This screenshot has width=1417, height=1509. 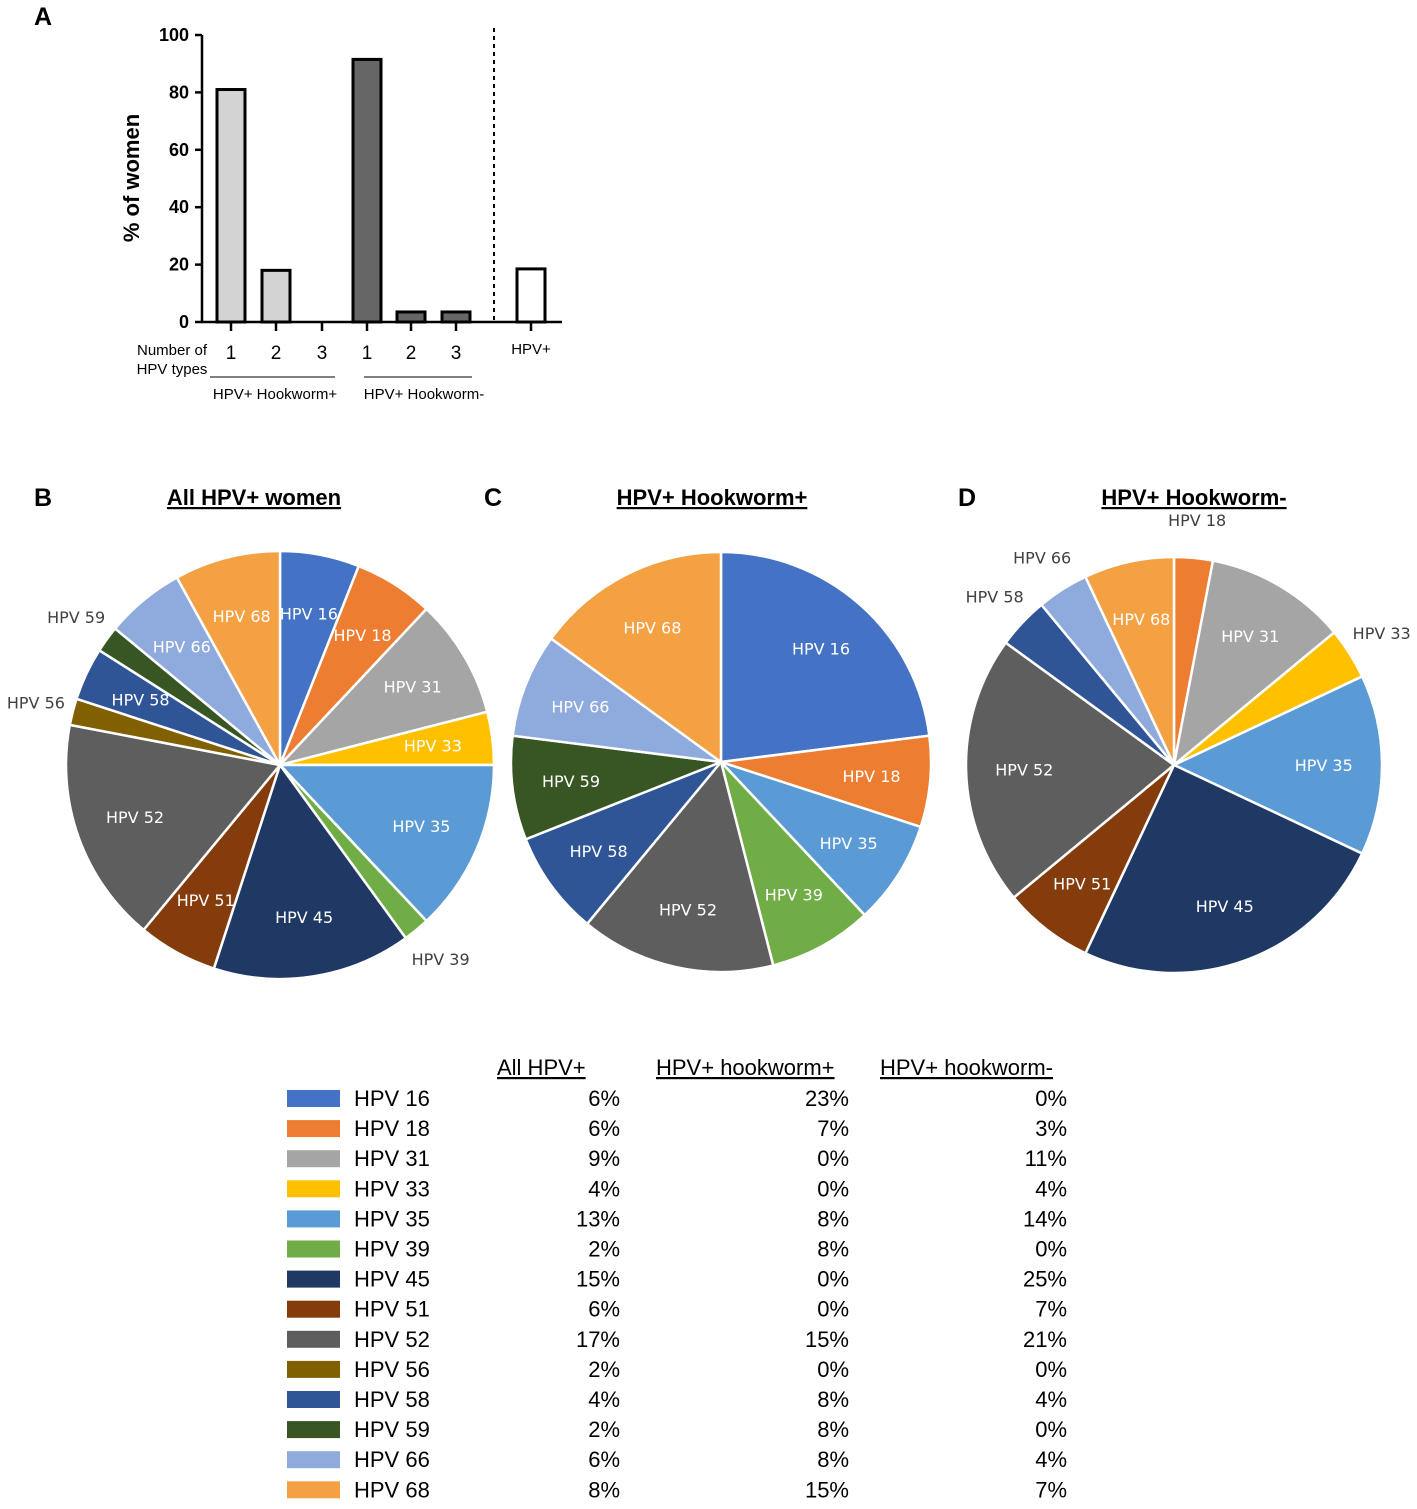 What do you see at coordinates (392, 1489) in the screenshot?
I see `legend-label: HPV 68` at bounding box center [392, 1489].